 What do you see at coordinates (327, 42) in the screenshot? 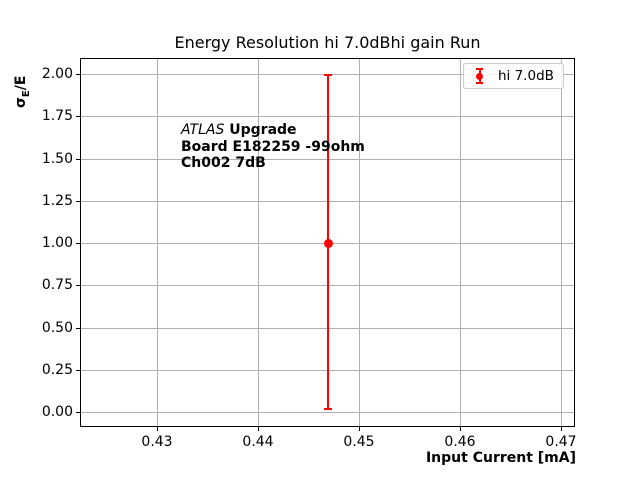
I see `chart-title: Energy Resolution hi 7.0dBhi gain Run` at bounding box center [327, 42].